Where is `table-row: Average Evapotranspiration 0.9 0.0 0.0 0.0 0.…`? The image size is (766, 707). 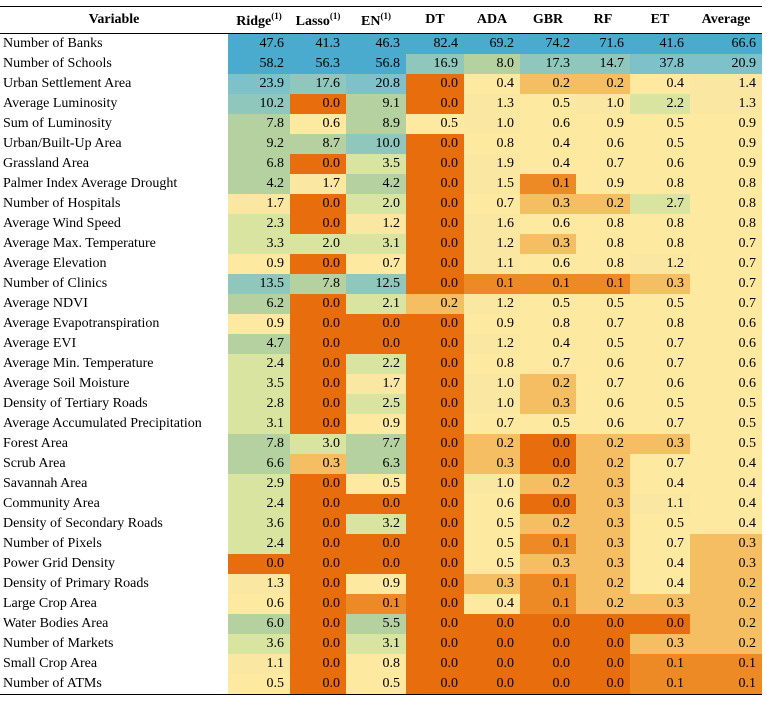 table-row: Average Evapotranspiration 0.9 0.0 0.0 0.0 0.… is located at coordinates (381, 324).